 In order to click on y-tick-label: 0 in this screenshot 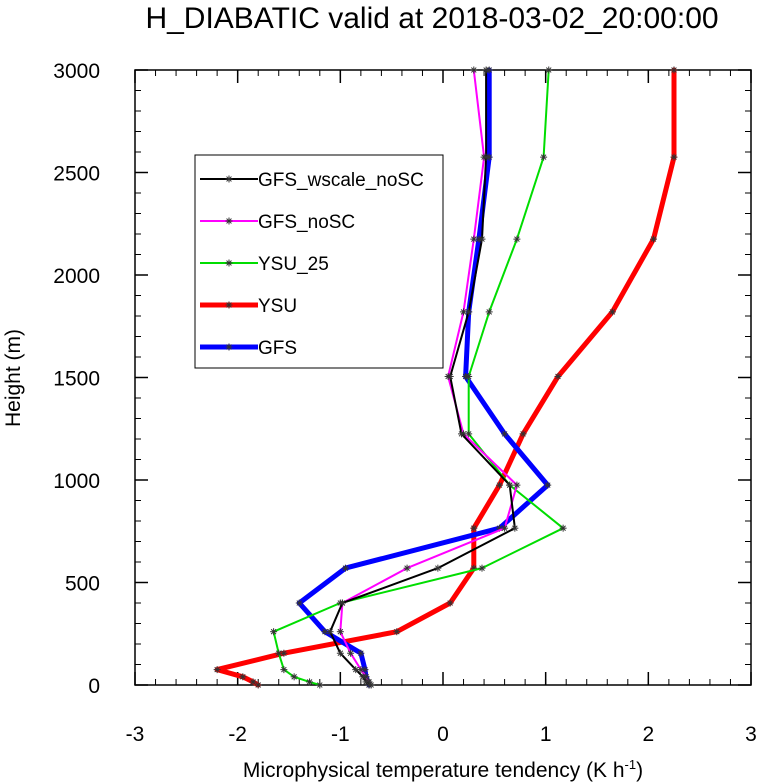, I will do `click(94, 686)`.